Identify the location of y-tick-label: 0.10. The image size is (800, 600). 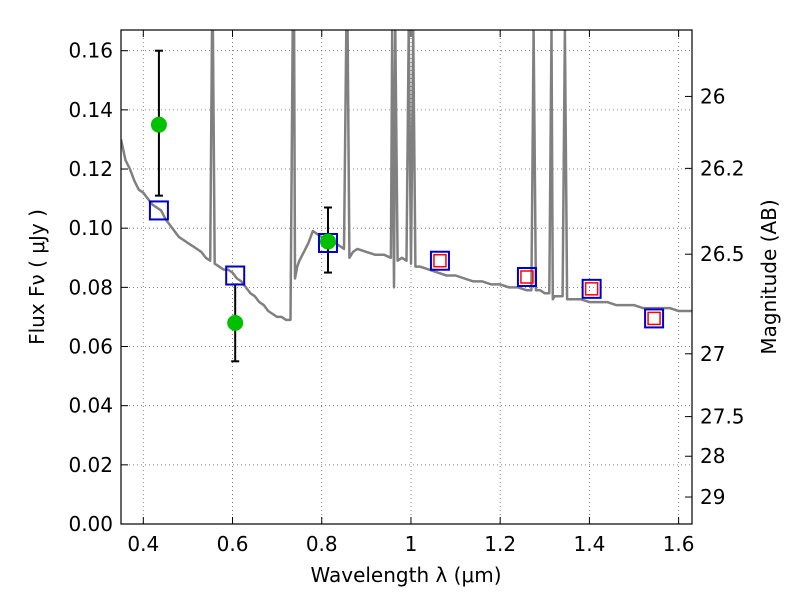
(90, 228).